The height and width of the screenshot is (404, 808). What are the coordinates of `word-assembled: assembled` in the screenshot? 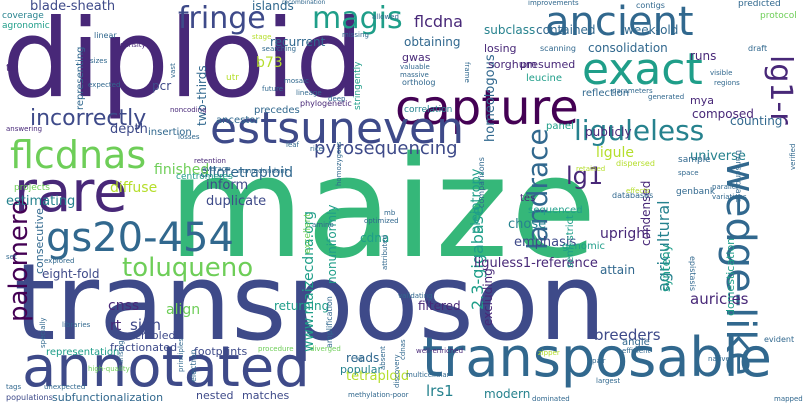 It's located at (146, 335).